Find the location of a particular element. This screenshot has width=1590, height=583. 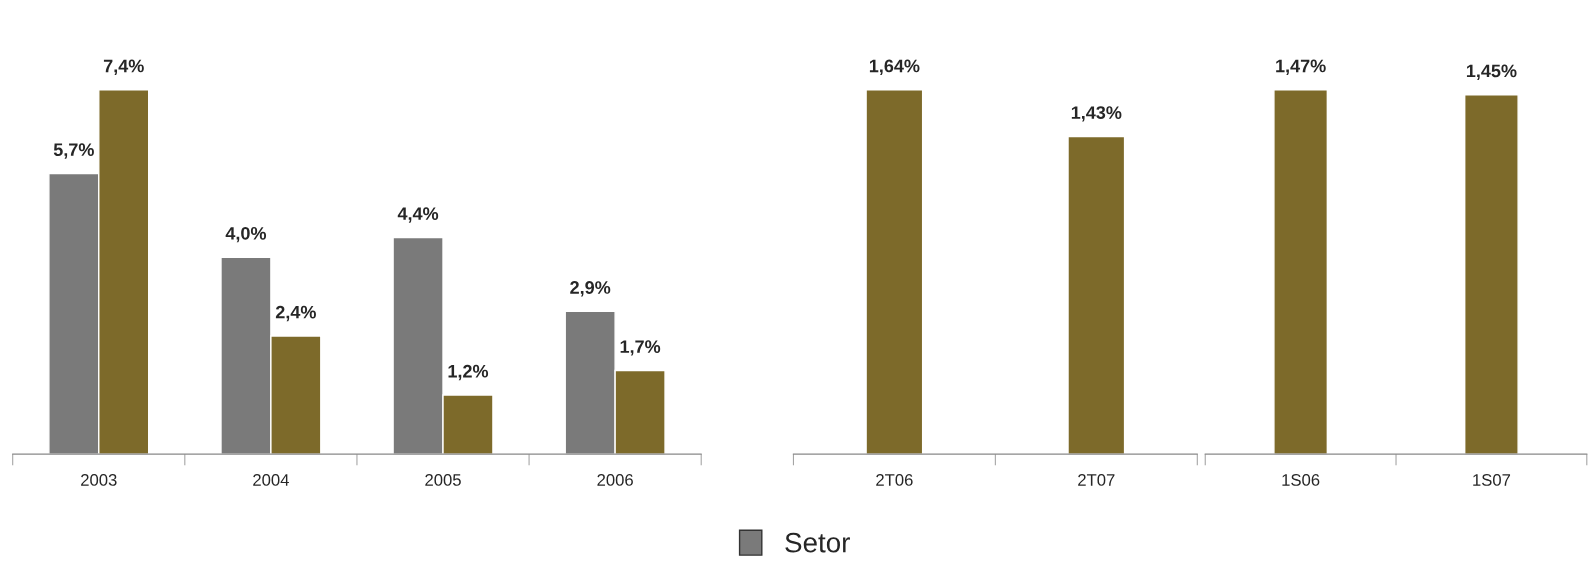

x-tick-label: 2T06 is located at coordinates (894, 480).